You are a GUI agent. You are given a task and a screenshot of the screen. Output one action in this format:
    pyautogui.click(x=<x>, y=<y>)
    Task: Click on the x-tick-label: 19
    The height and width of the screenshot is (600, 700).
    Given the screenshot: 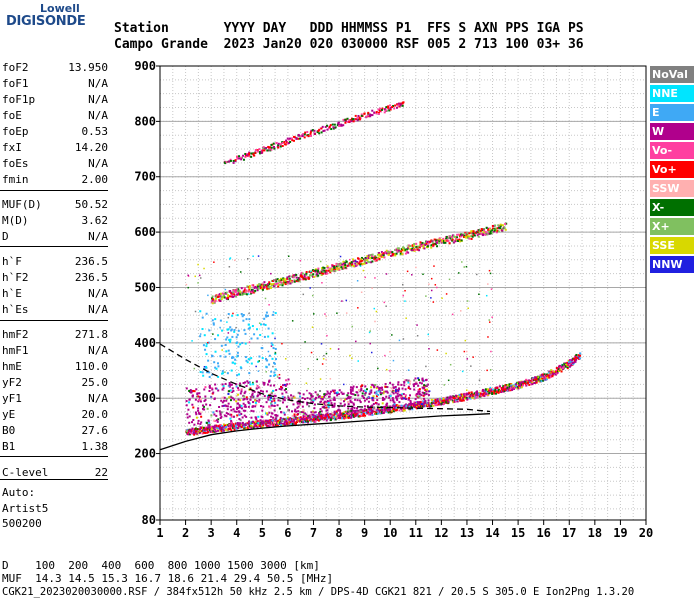 What is the action you would take?
    pyautogui.click(x=620, y=533)
    